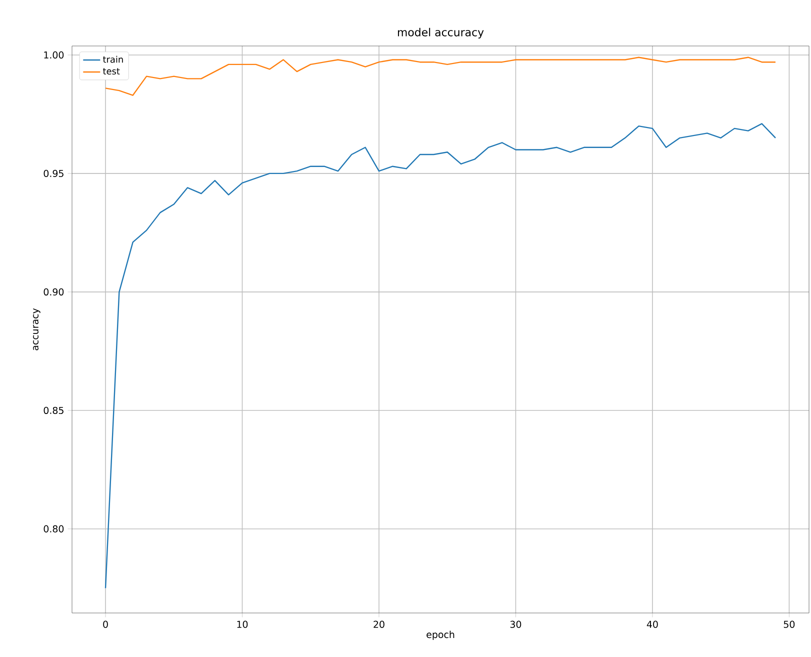  What do you see at coordinates (242, 624) in the screenshot?
I see `x-tick-label: 10` at bounding box center [242, 624].